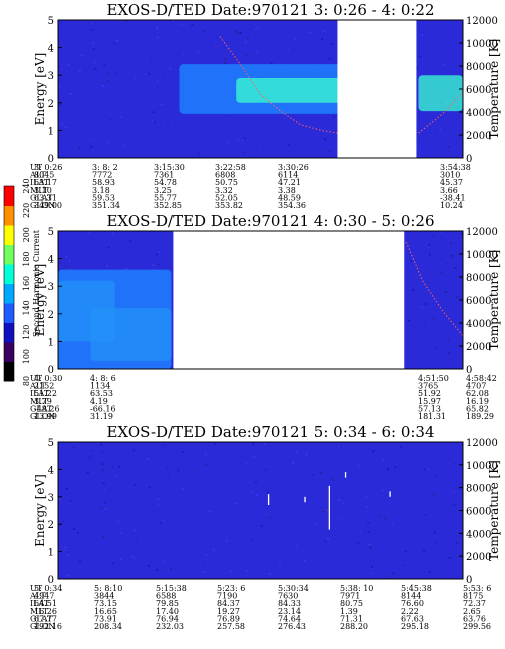  Describe the element at coordinates (482, 44) in the screenshot. I see `y2-tick-label: 10000` at that location.